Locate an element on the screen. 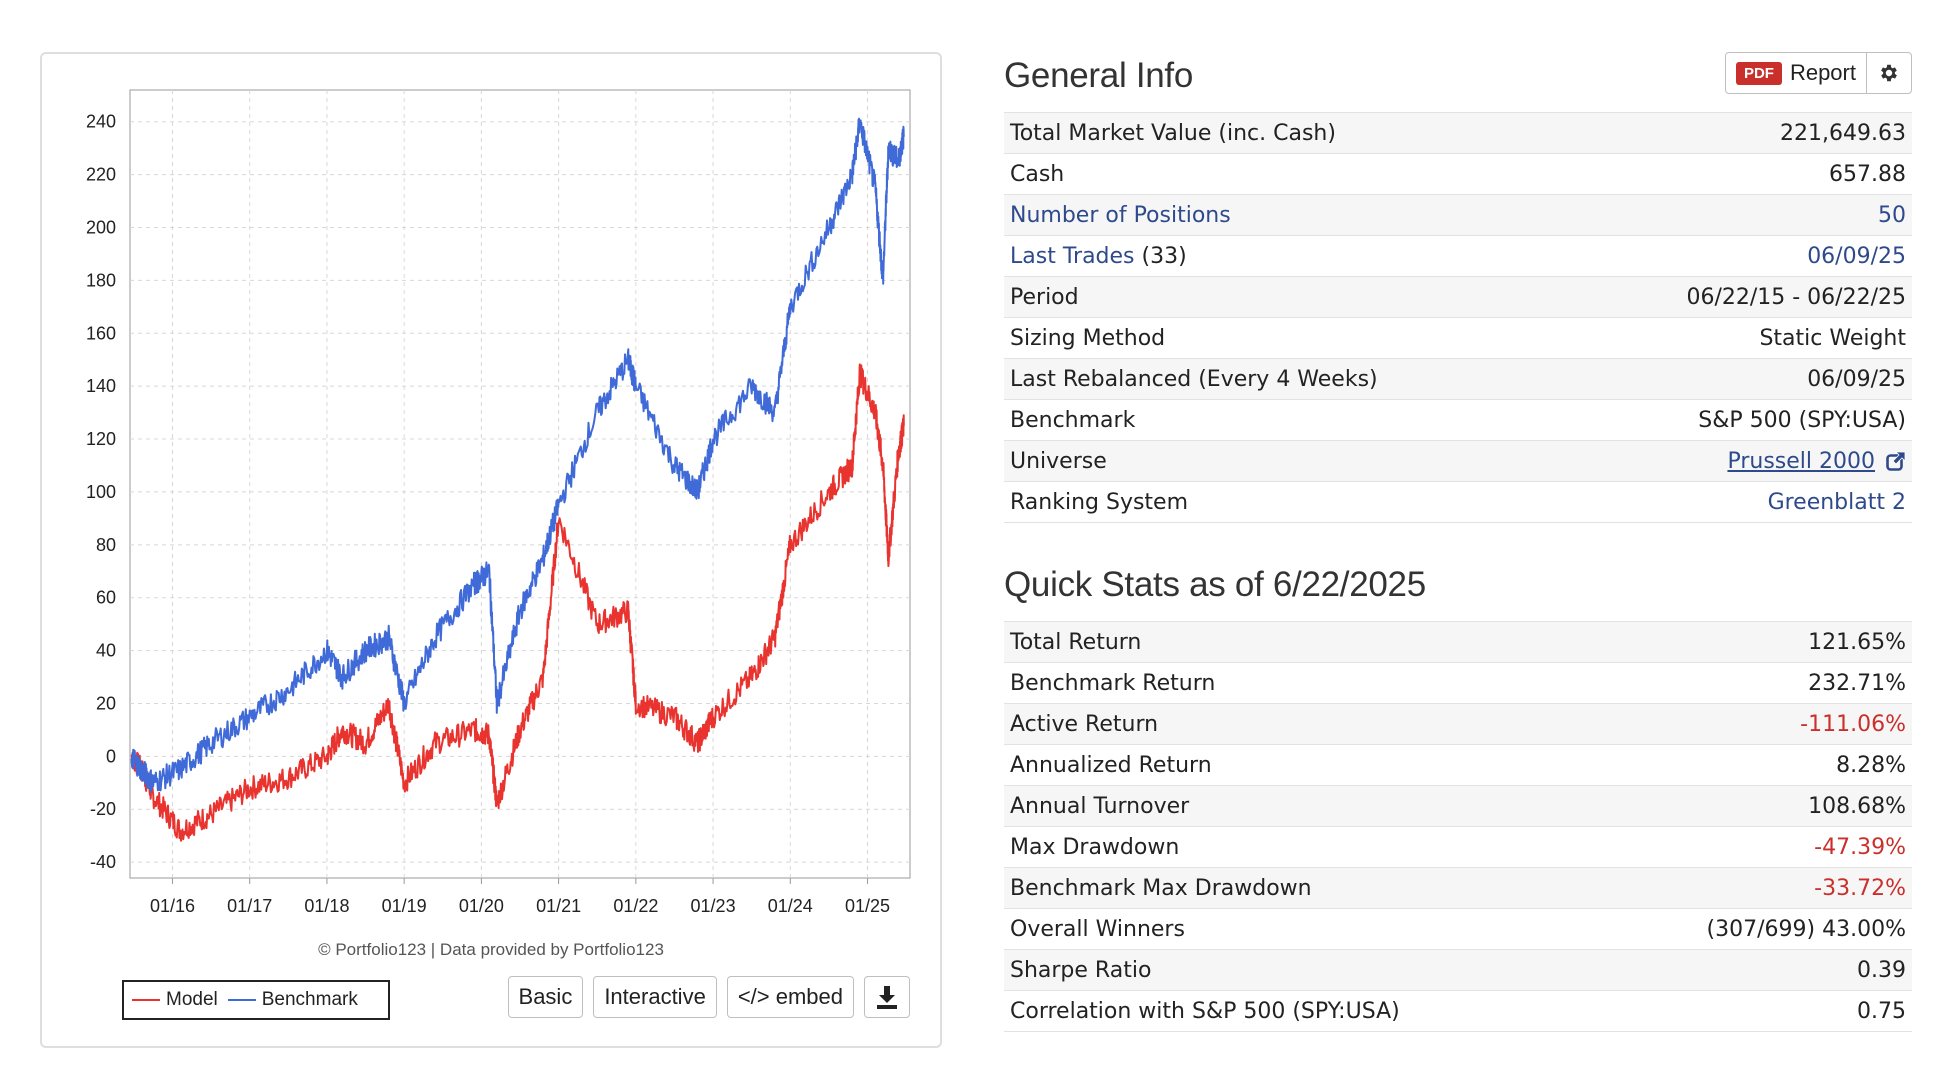 This screenshot has height=1070, width=1948. legend-item-model: Model is located at coordinates (175, 1000).